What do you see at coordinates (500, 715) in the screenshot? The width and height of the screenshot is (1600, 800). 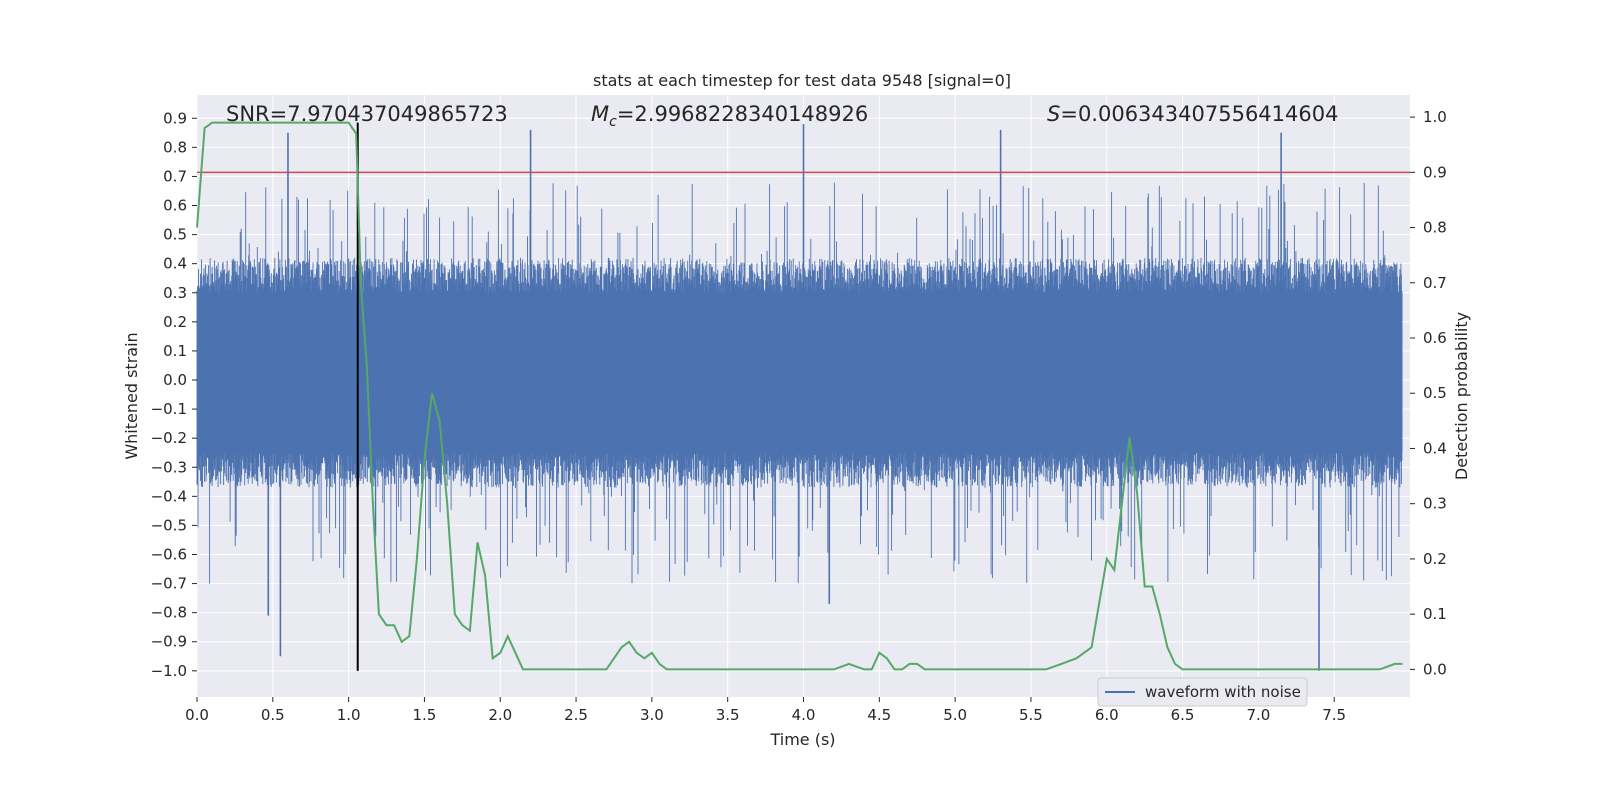 I see `x-tick-label: 2.0` at bounding box center [500, 715].